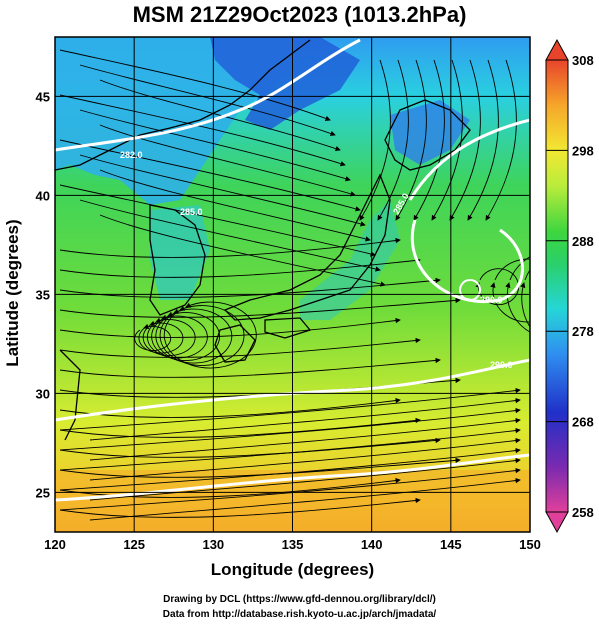 This screenshot has width=599, height=625. What do you see at coordinates (55, 544) in the screenshot?
I see `x-tick-label: 120` at bounding box center [55, 544].